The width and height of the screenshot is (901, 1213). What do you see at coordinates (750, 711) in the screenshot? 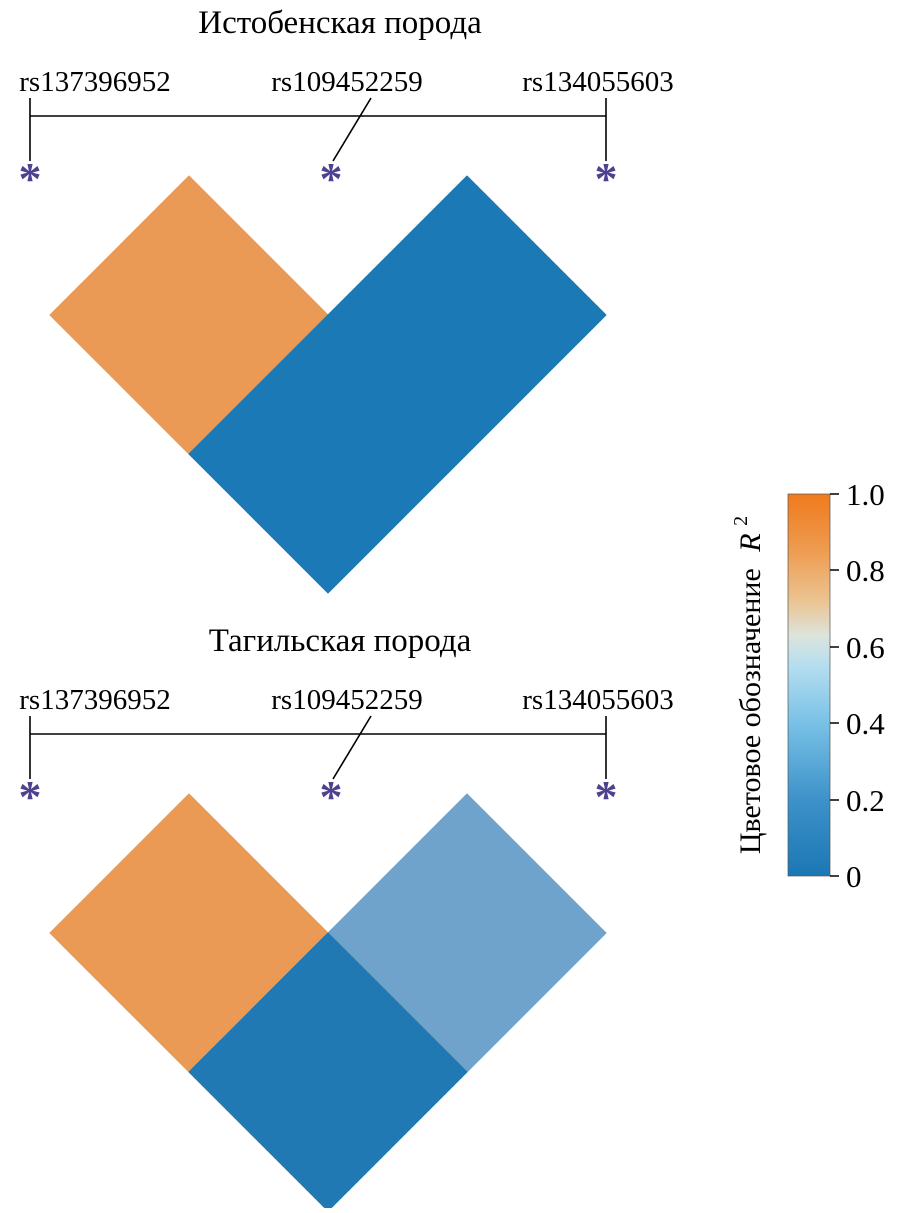
I see `colorbar-title-text: Цветовое обозначение` at bounding box center [750, 711].